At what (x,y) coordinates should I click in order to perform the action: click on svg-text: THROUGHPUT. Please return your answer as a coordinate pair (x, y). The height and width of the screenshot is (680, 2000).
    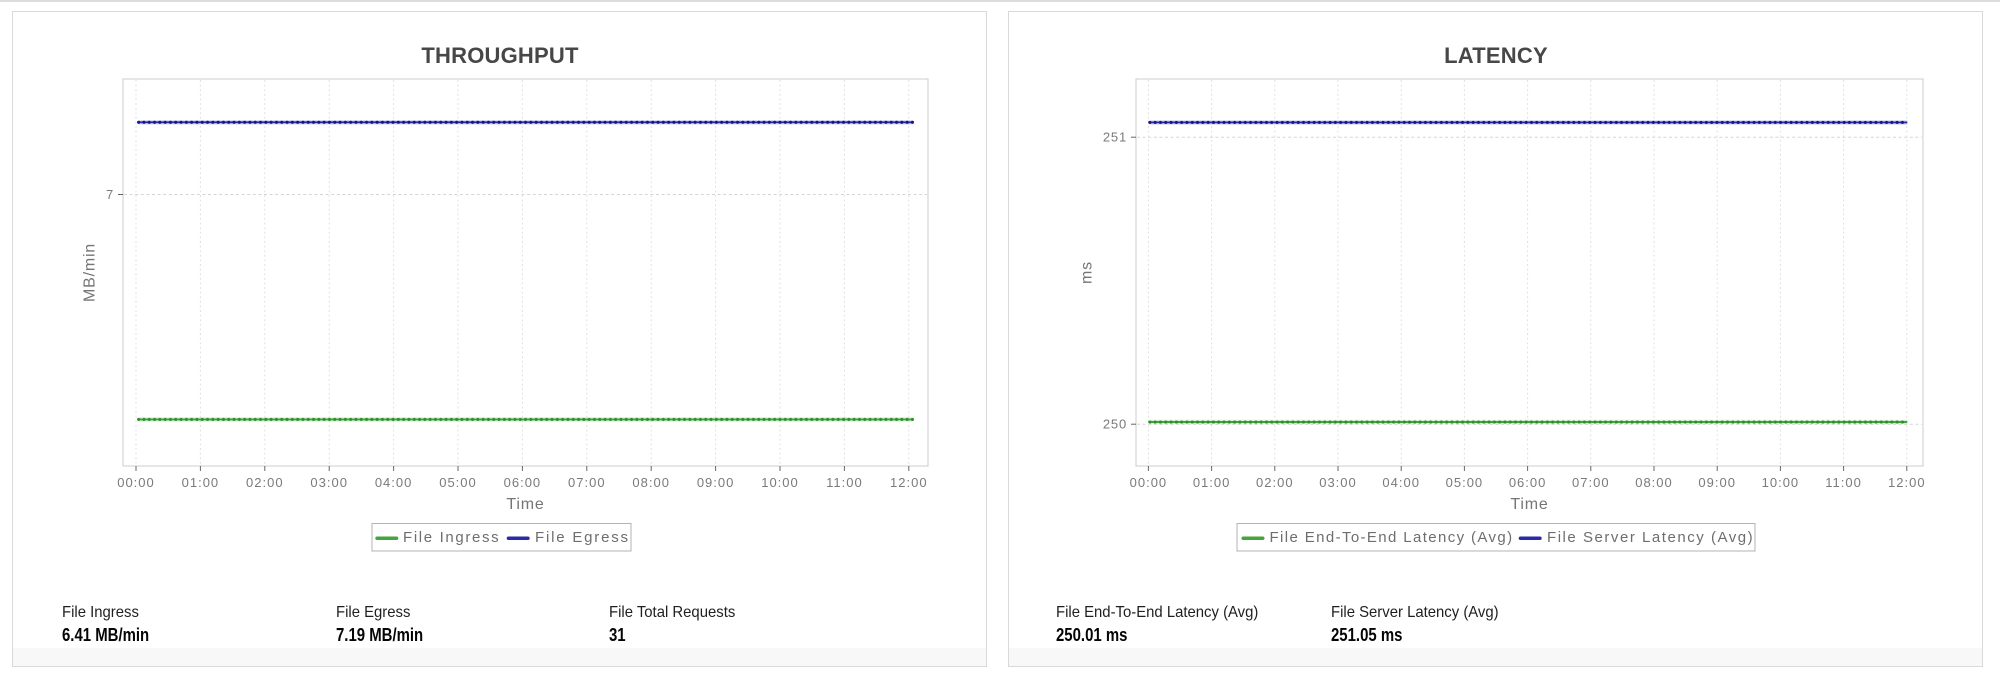
    Looking at the image, I should click on (500, 55).